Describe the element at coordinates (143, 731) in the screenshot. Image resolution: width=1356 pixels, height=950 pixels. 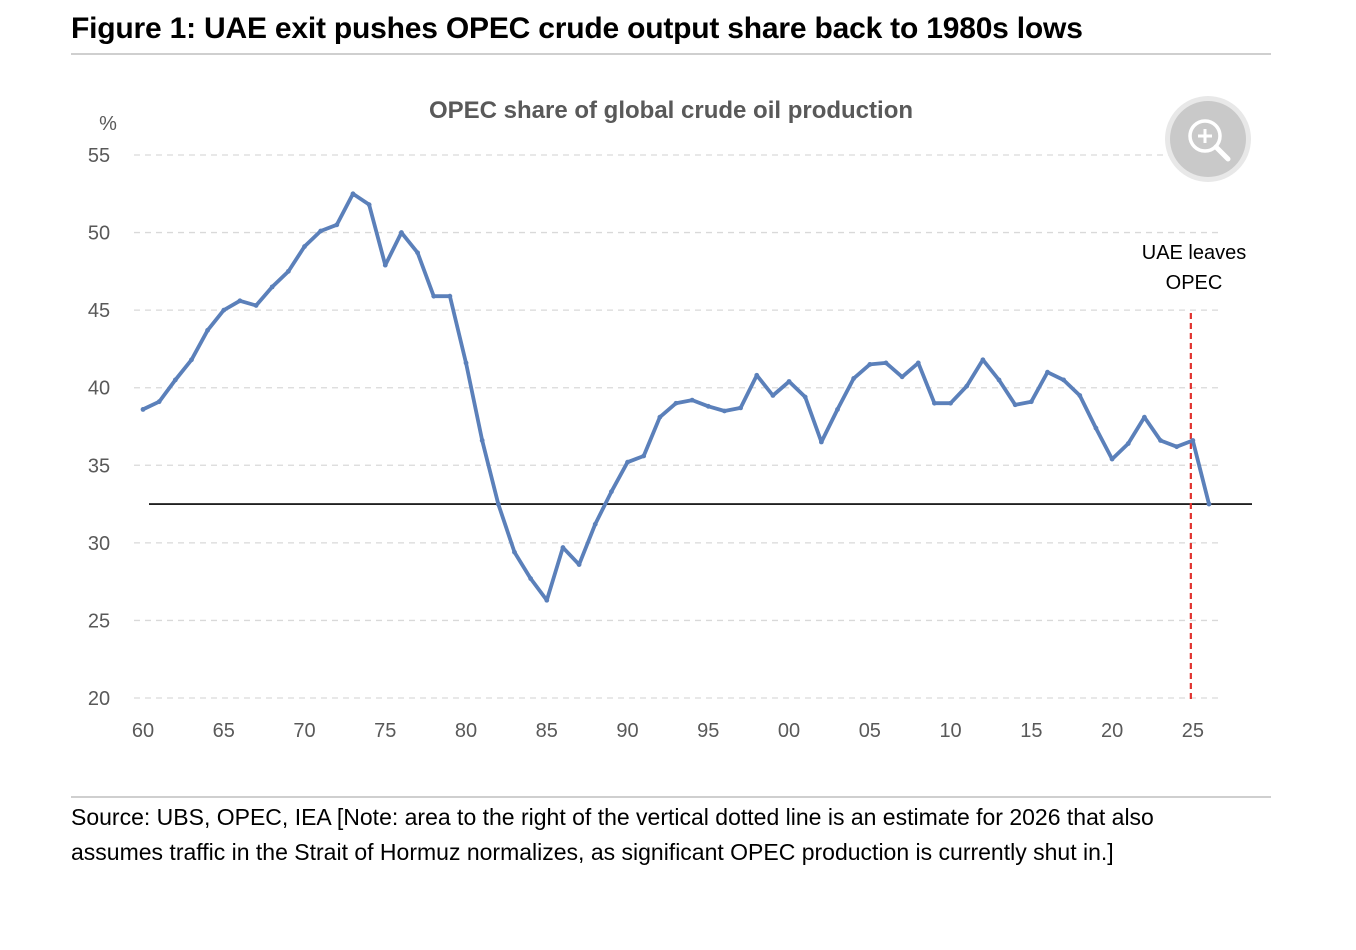
I see `x-tick-label: 60` at that location.